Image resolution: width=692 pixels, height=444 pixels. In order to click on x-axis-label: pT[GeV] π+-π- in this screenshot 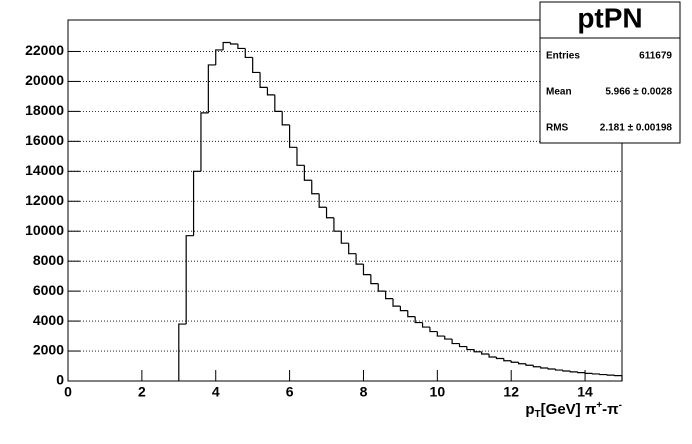, I will do `click(573, 410)`.